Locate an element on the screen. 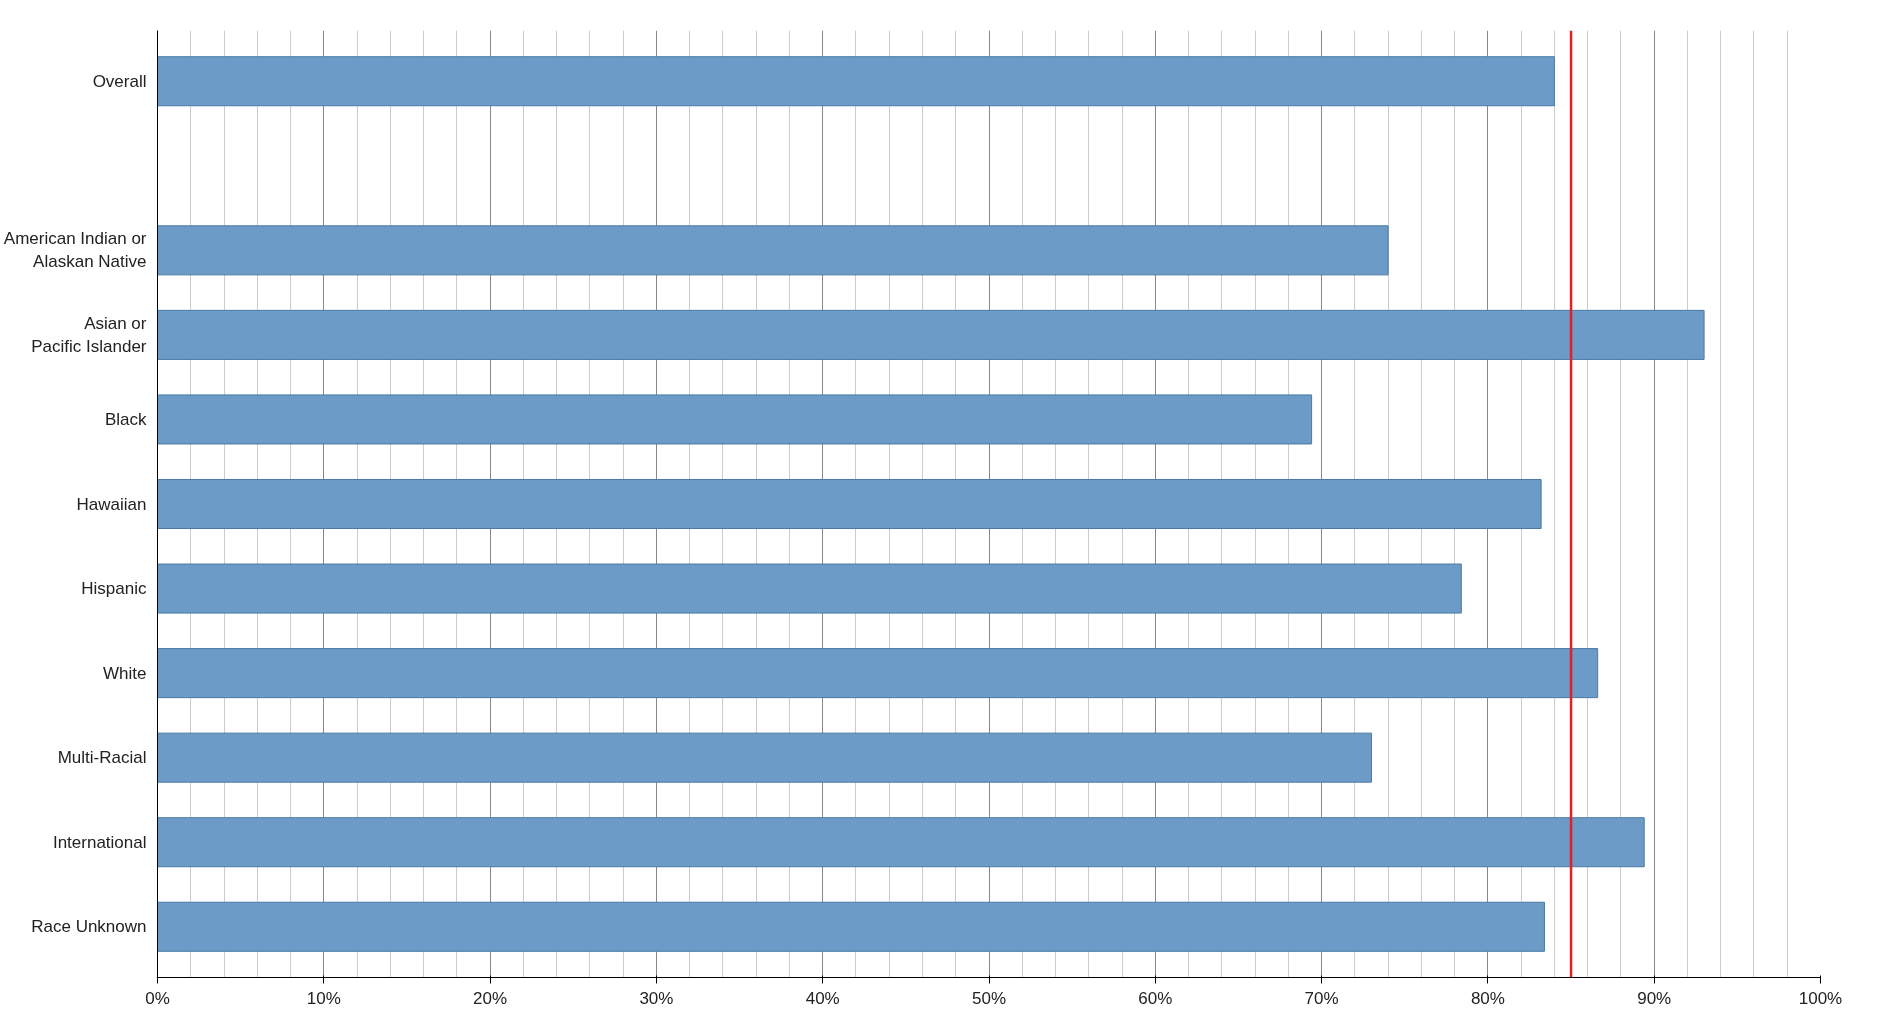 The height and width of the screenshot is (1025, 1890). x-tick-label: 90% is located at coordinates (1654, 998).